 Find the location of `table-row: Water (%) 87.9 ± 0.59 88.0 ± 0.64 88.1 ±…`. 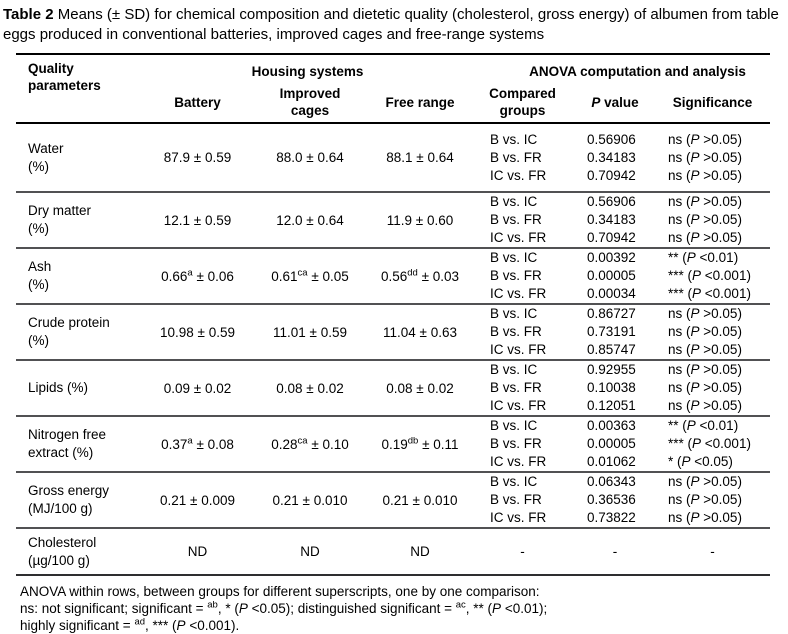

table-row: Water (%) 87.9 ± 0.59 88.0 ± 0.64 88.1 ±… is located at coordinates (393, 157).